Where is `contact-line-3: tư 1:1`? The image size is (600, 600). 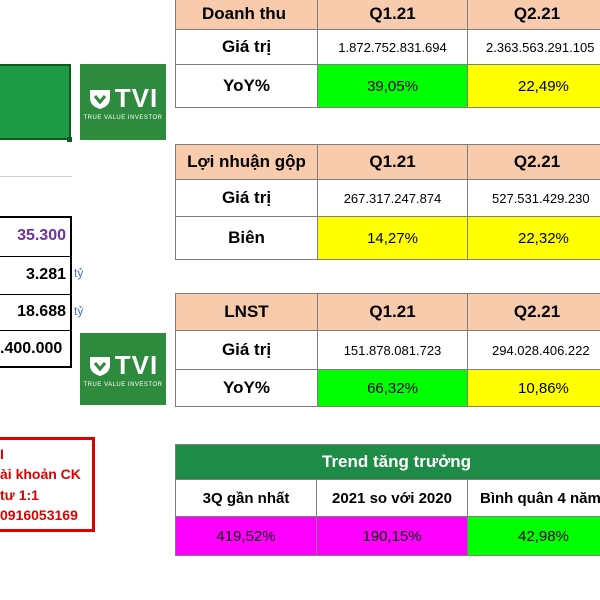
contact-line-3: tư 1:1 is located at coordinates (19, 495).